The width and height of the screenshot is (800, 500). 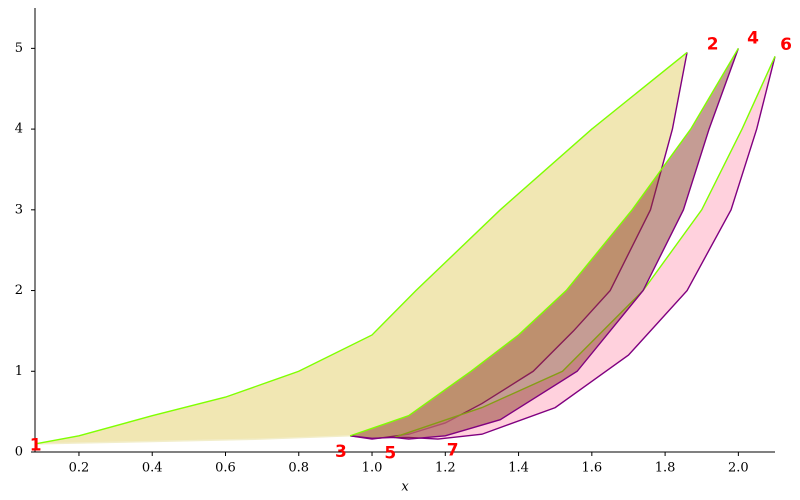 What do you see at coordinates (713, 44) in the screenshot?
I see `point-label: 2` at bounding box center [713, 44].